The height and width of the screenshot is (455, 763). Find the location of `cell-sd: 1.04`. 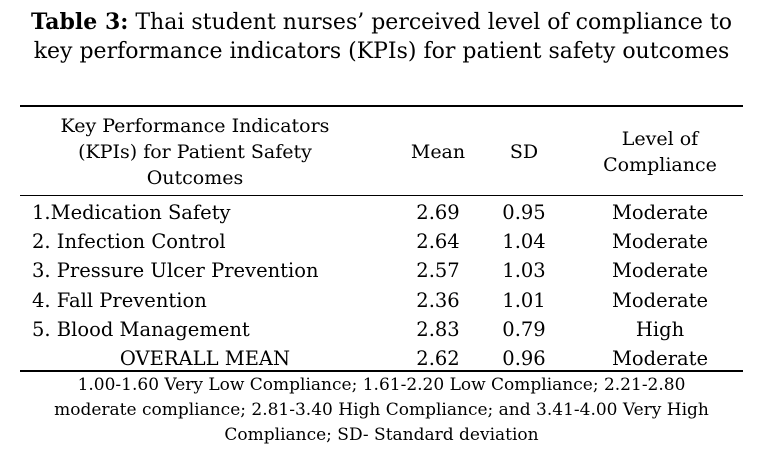

cell-sd: 1.04 is located at coordinates (524, 242).